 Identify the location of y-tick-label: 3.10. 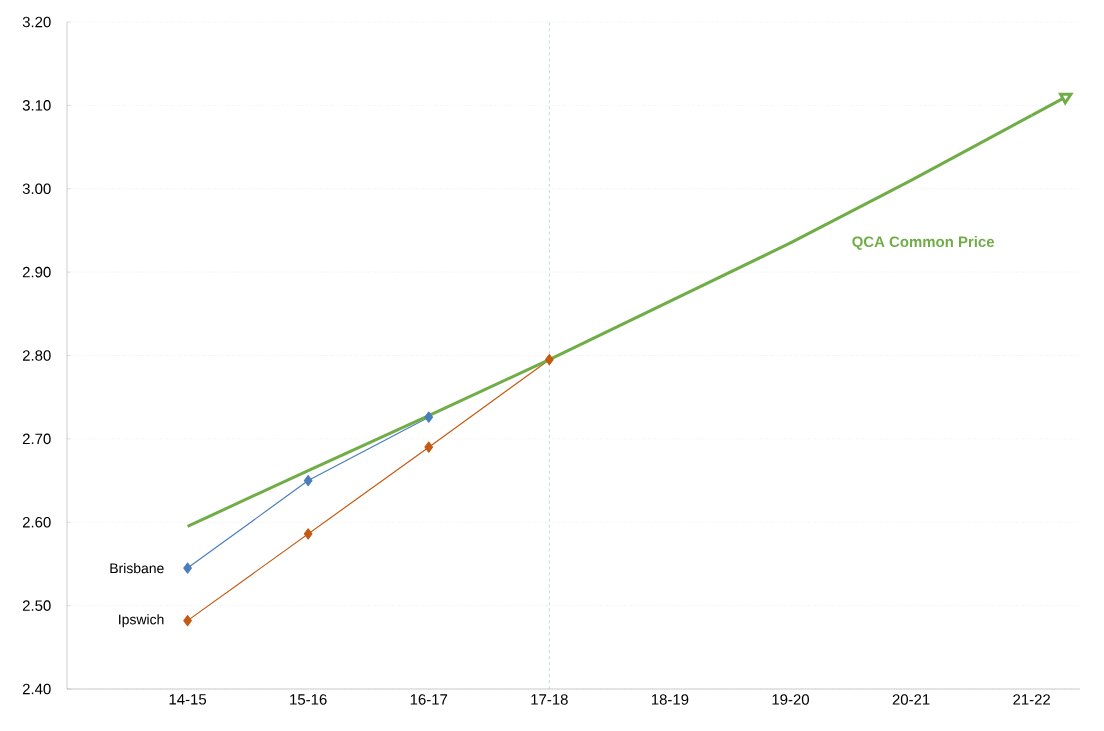
(36, 105).